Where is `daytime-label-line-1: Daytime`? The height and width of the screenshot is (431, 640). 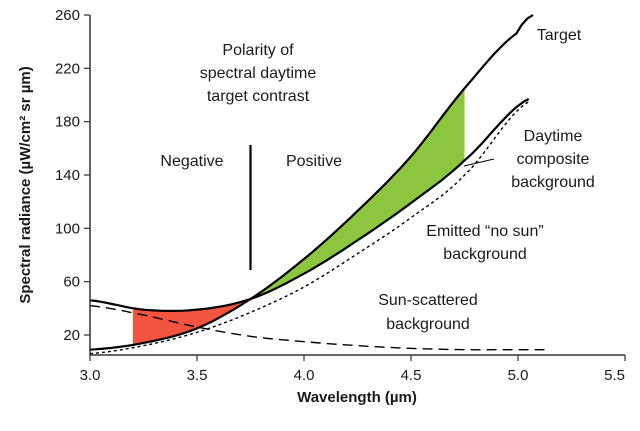
daytime-label-line-1: Daytime is located at coordinates (553, 136).